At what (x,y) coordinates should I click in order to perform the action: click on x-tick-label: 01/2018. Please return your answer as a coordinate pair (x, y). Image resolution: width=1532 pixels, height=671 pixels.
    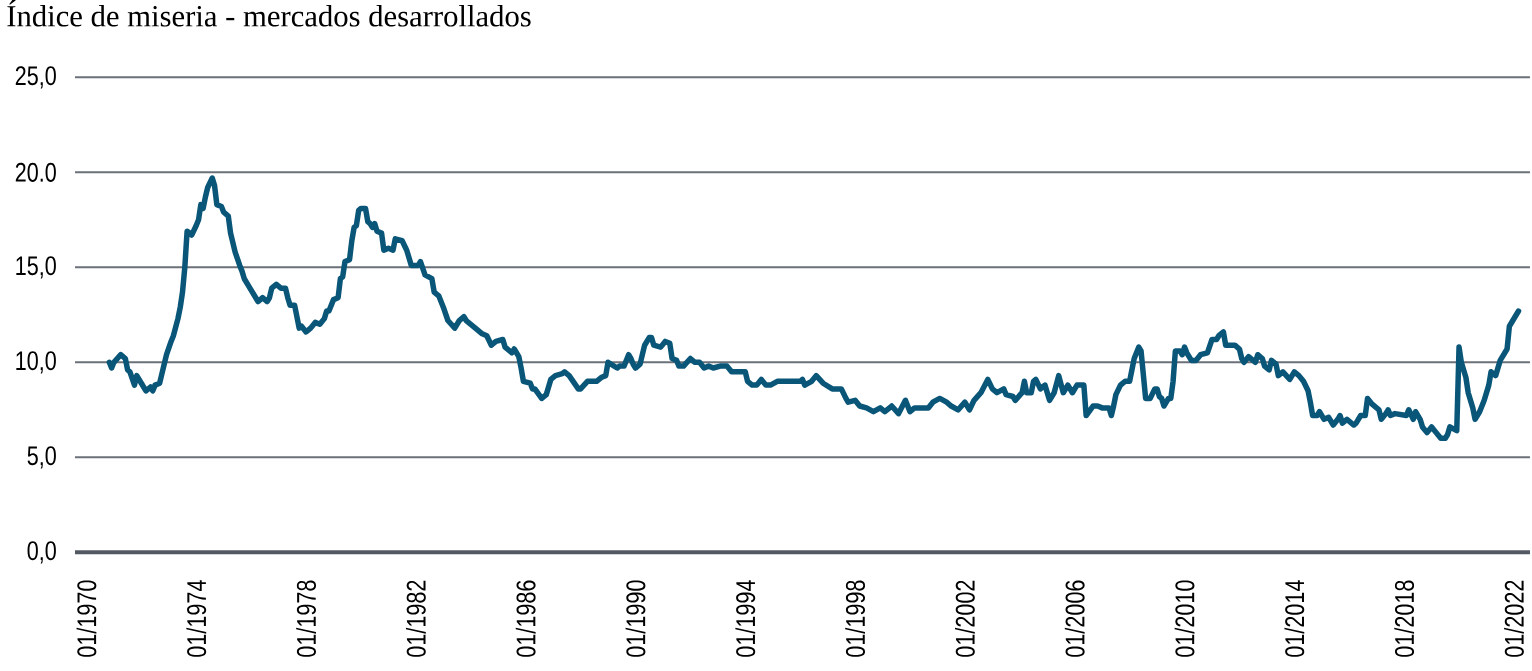
    Looking at the image, I should click on (1404, 618).